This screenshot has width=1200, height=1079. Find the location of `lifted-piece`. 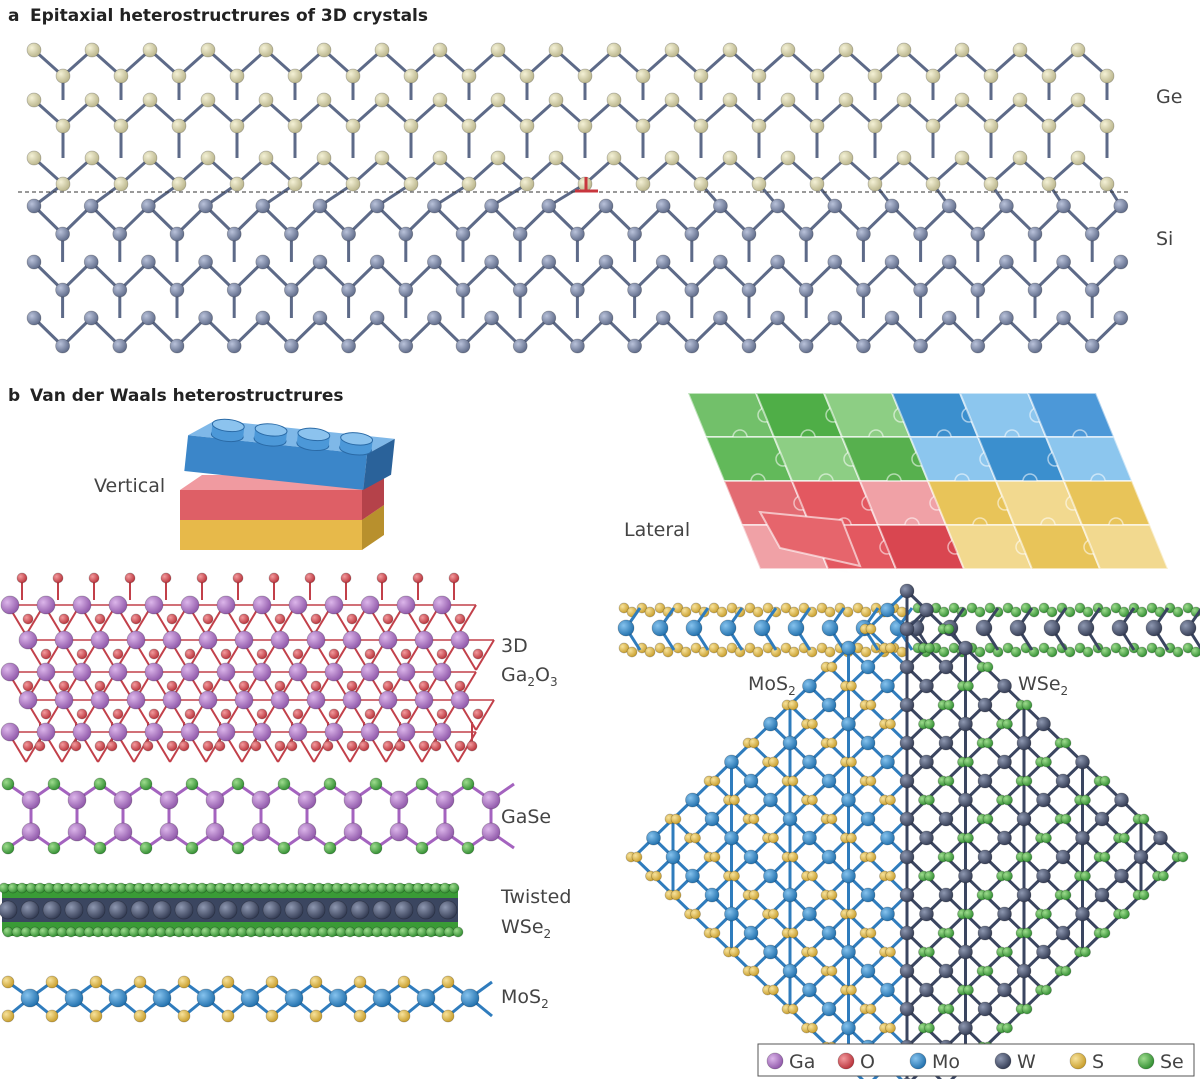

lifted-piece is located at coordinates (810, 539).